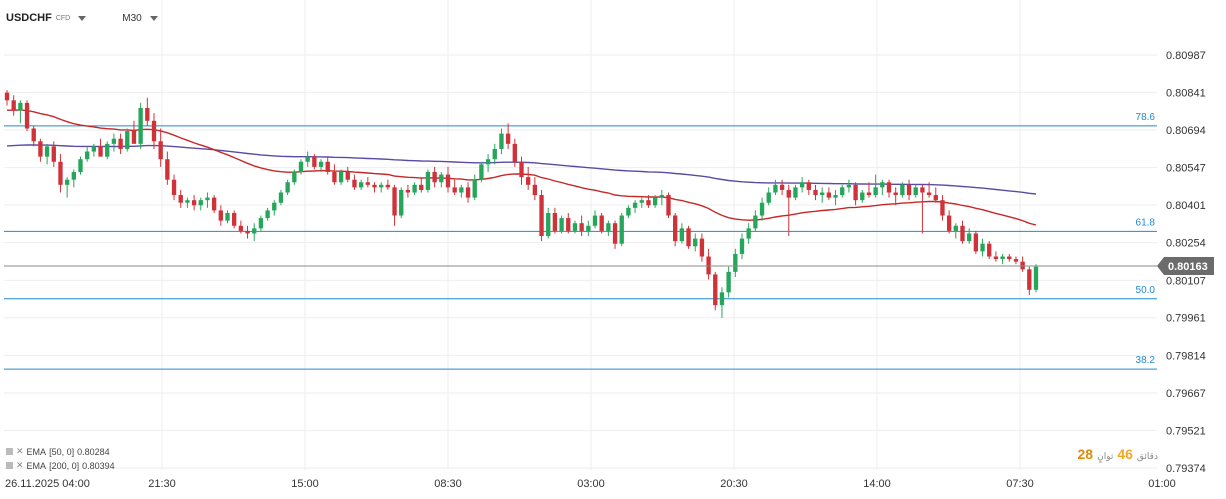 The height and width of the screenshot is (499, 1226). I want to click on timeframe-selector: M30, so click(132, 18).